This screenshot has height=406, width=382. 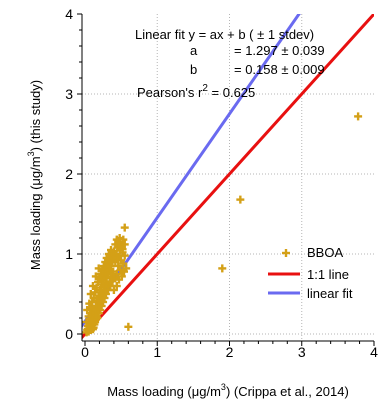 What do you see at coordinates (205, 88) in the screenshot?
I see `r2-sup: 2` at bounding box center [205, 88].